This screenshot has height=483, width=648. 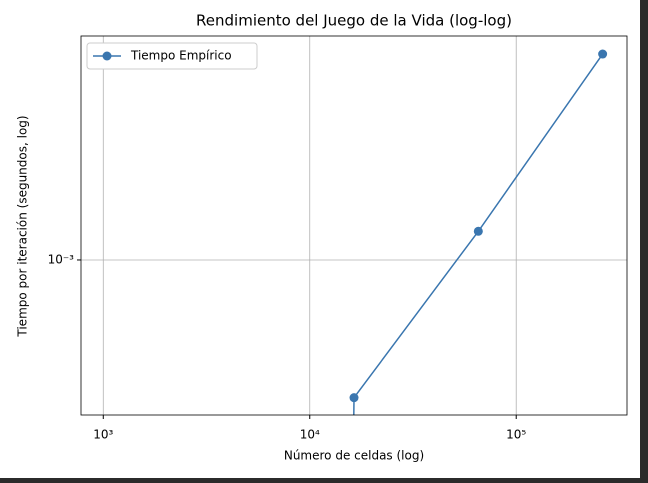 What do you see at coordinates (310, 435) in the screenshot?
I see `x-tick-label: 10⁴` at bounding box center [310, 435].